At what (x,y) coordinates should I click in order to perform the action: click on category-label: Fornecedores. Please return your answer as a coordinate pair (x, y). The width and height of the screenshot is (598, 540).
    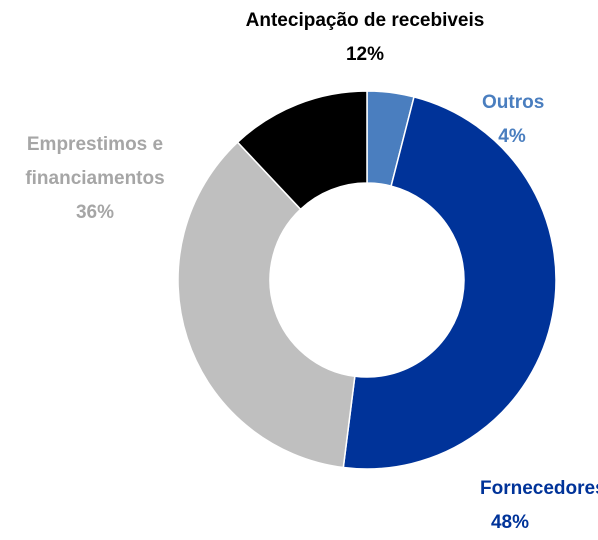
    Looking at the image, I should click on (539, 488).